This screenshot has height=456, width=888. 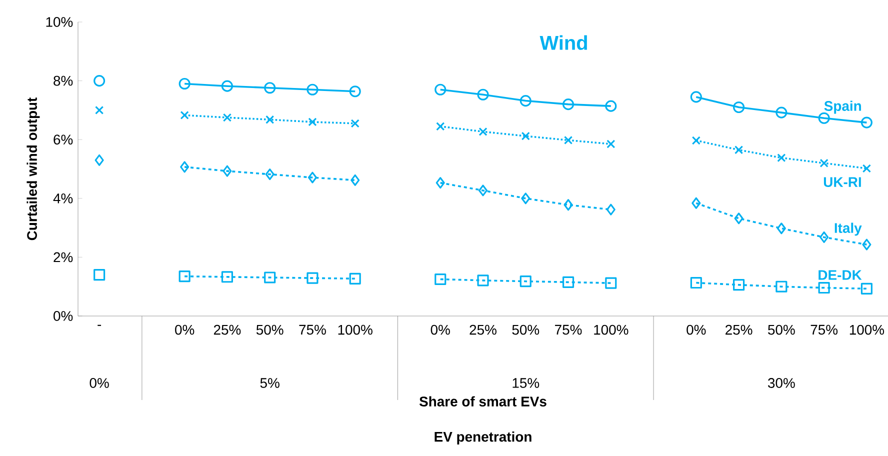 I want to click on series-label: Spain, so click(x=842, y=107).